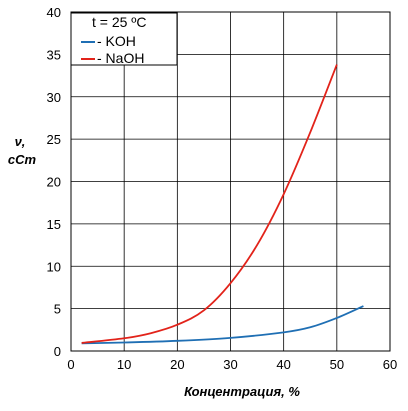 The image size is (408, 411). What do you see at coordinates (20, 141) in the screenshot?
I see `y-axis-label-line1: ν,` at bounding box center [20, 141].